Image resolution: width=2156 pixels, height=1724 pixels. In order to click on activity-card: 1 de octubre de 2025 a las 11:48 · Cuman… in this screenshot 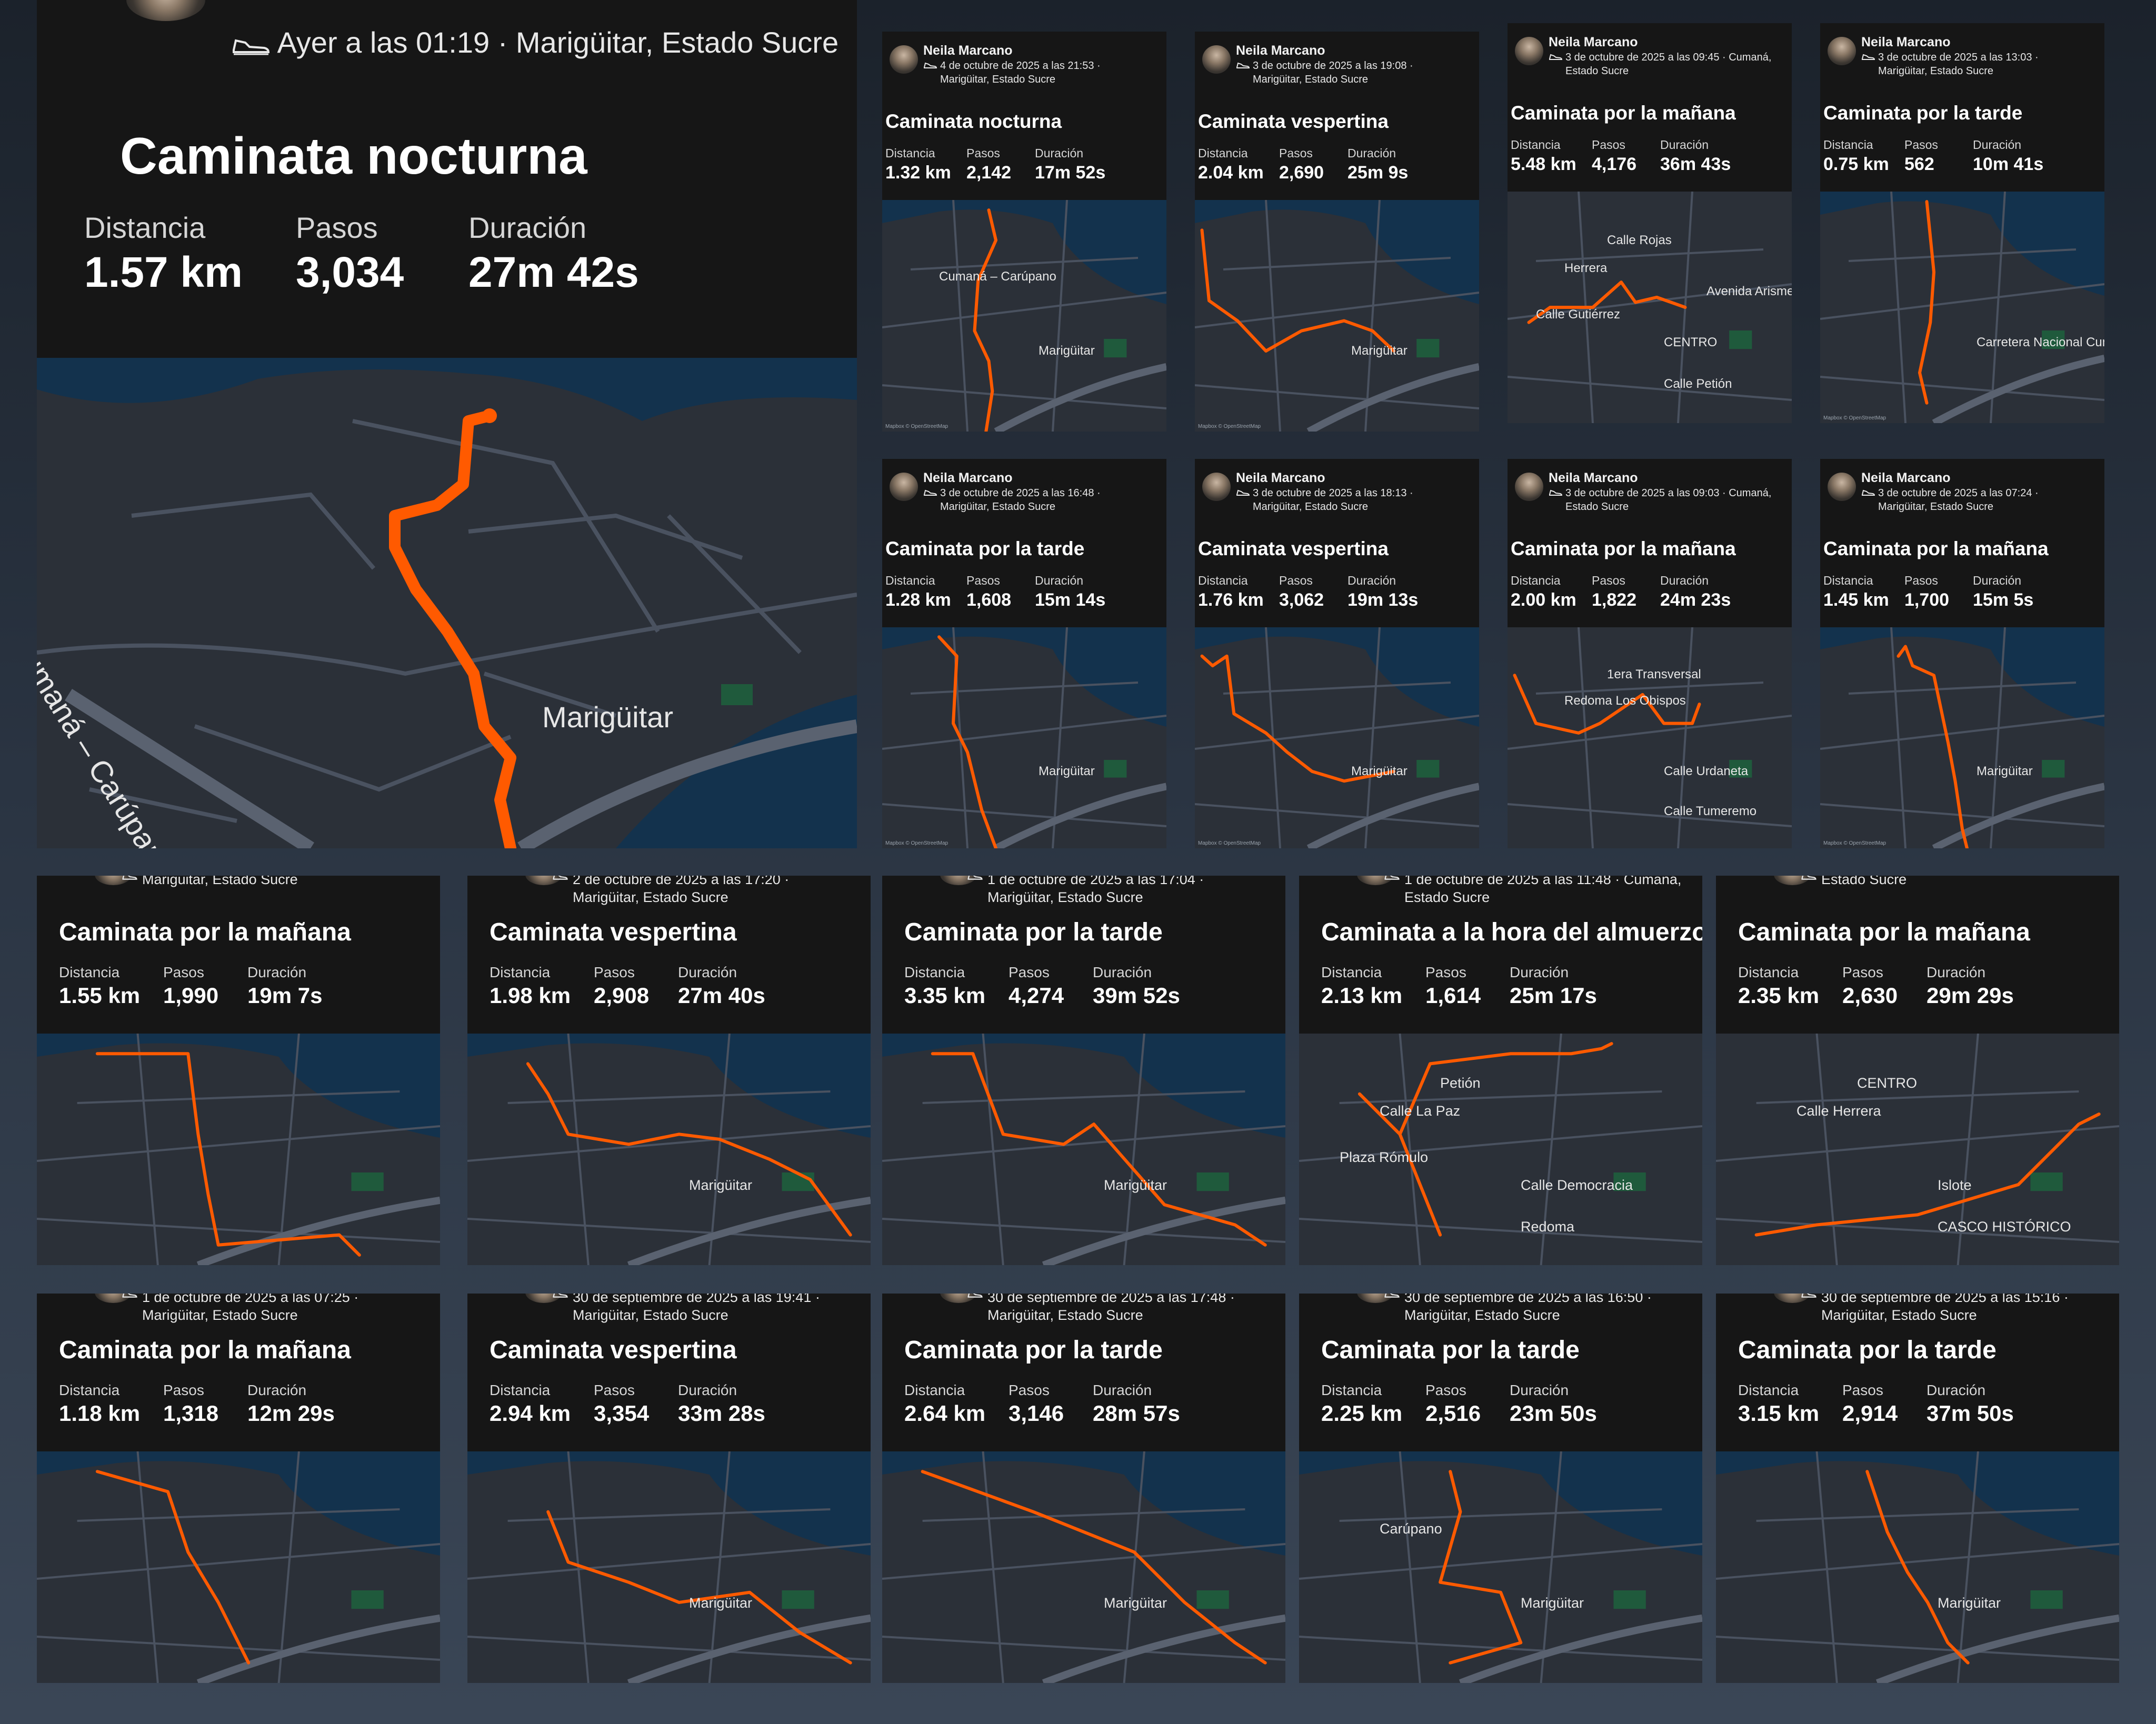, I will do `click(1500, 1070)`.